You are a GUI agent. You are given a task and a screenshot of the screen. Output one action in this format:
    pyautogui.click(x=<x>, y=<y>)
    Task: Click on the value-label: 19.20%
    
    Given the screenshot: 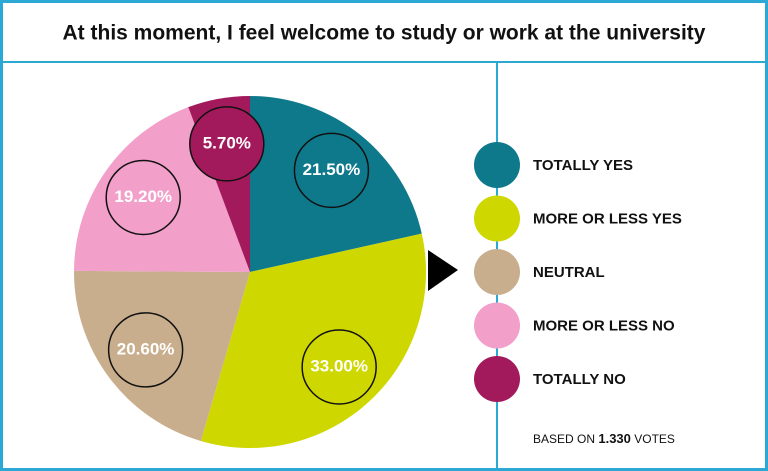 What is the action you would take?
    pyautogui.click(x=143, y=196)
    